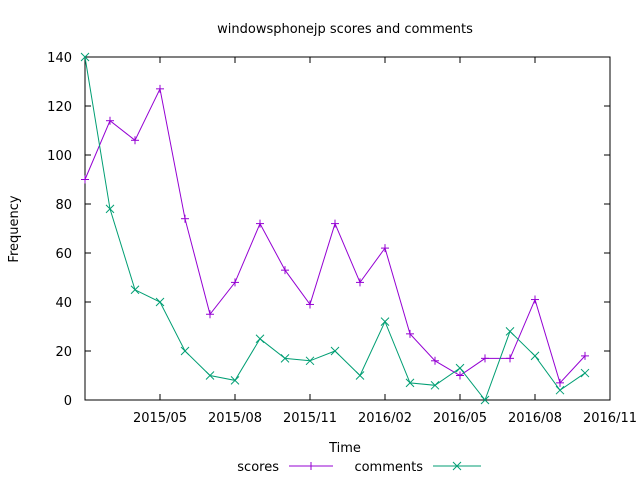 The width and height of the screenshot is (640, 484). Describe the element at coordinates (332, 254) in the screenshot. I see `y-tick: 60` at that location.